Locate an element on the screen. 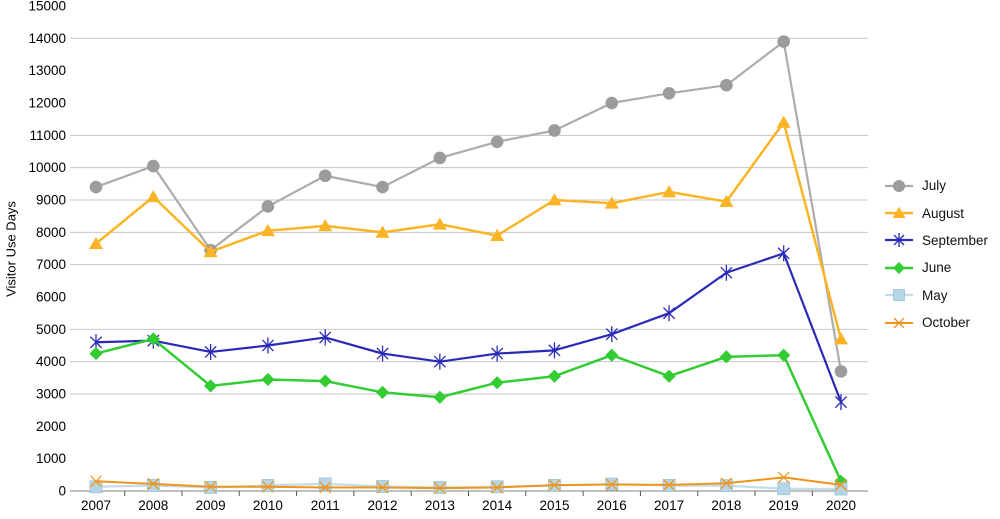 The width and height of the screenshot is (1000, 519). y-tick-label: 14000 is located at coordinates (47, 38).